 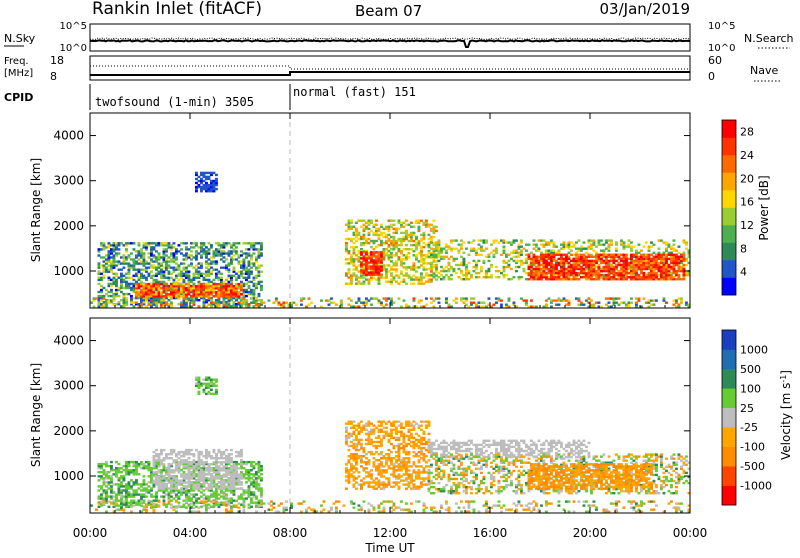 What do you see at coordinates (68, 271) in the screenshot?
I see `y-tick-label: 1000` at bounding box center [68, 271].